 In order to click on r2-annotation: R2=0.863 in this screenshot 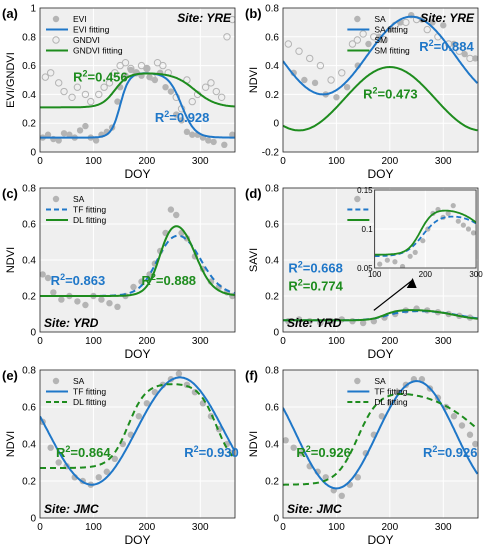, I will do `click(78, 280)`.